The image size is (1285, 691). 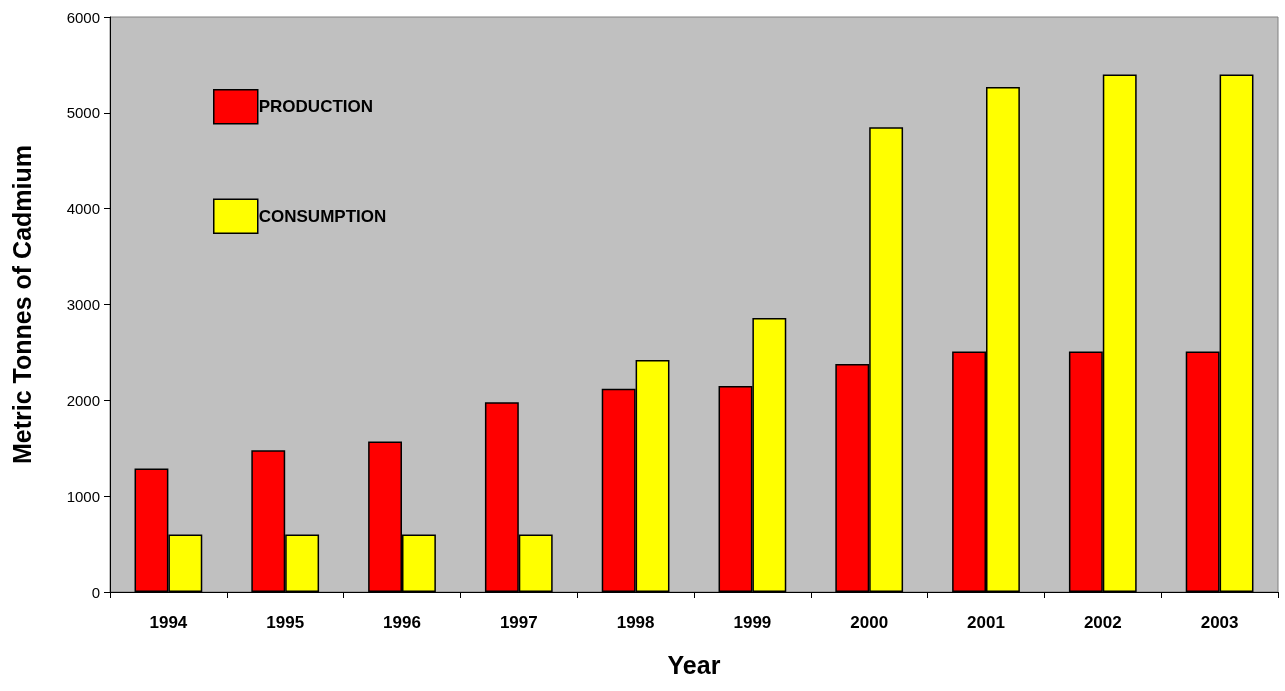 What do you see at coordinates (83, 209) in the screenshot?
I see `y-tick-label: 4000` at bounding box center [83, 209].